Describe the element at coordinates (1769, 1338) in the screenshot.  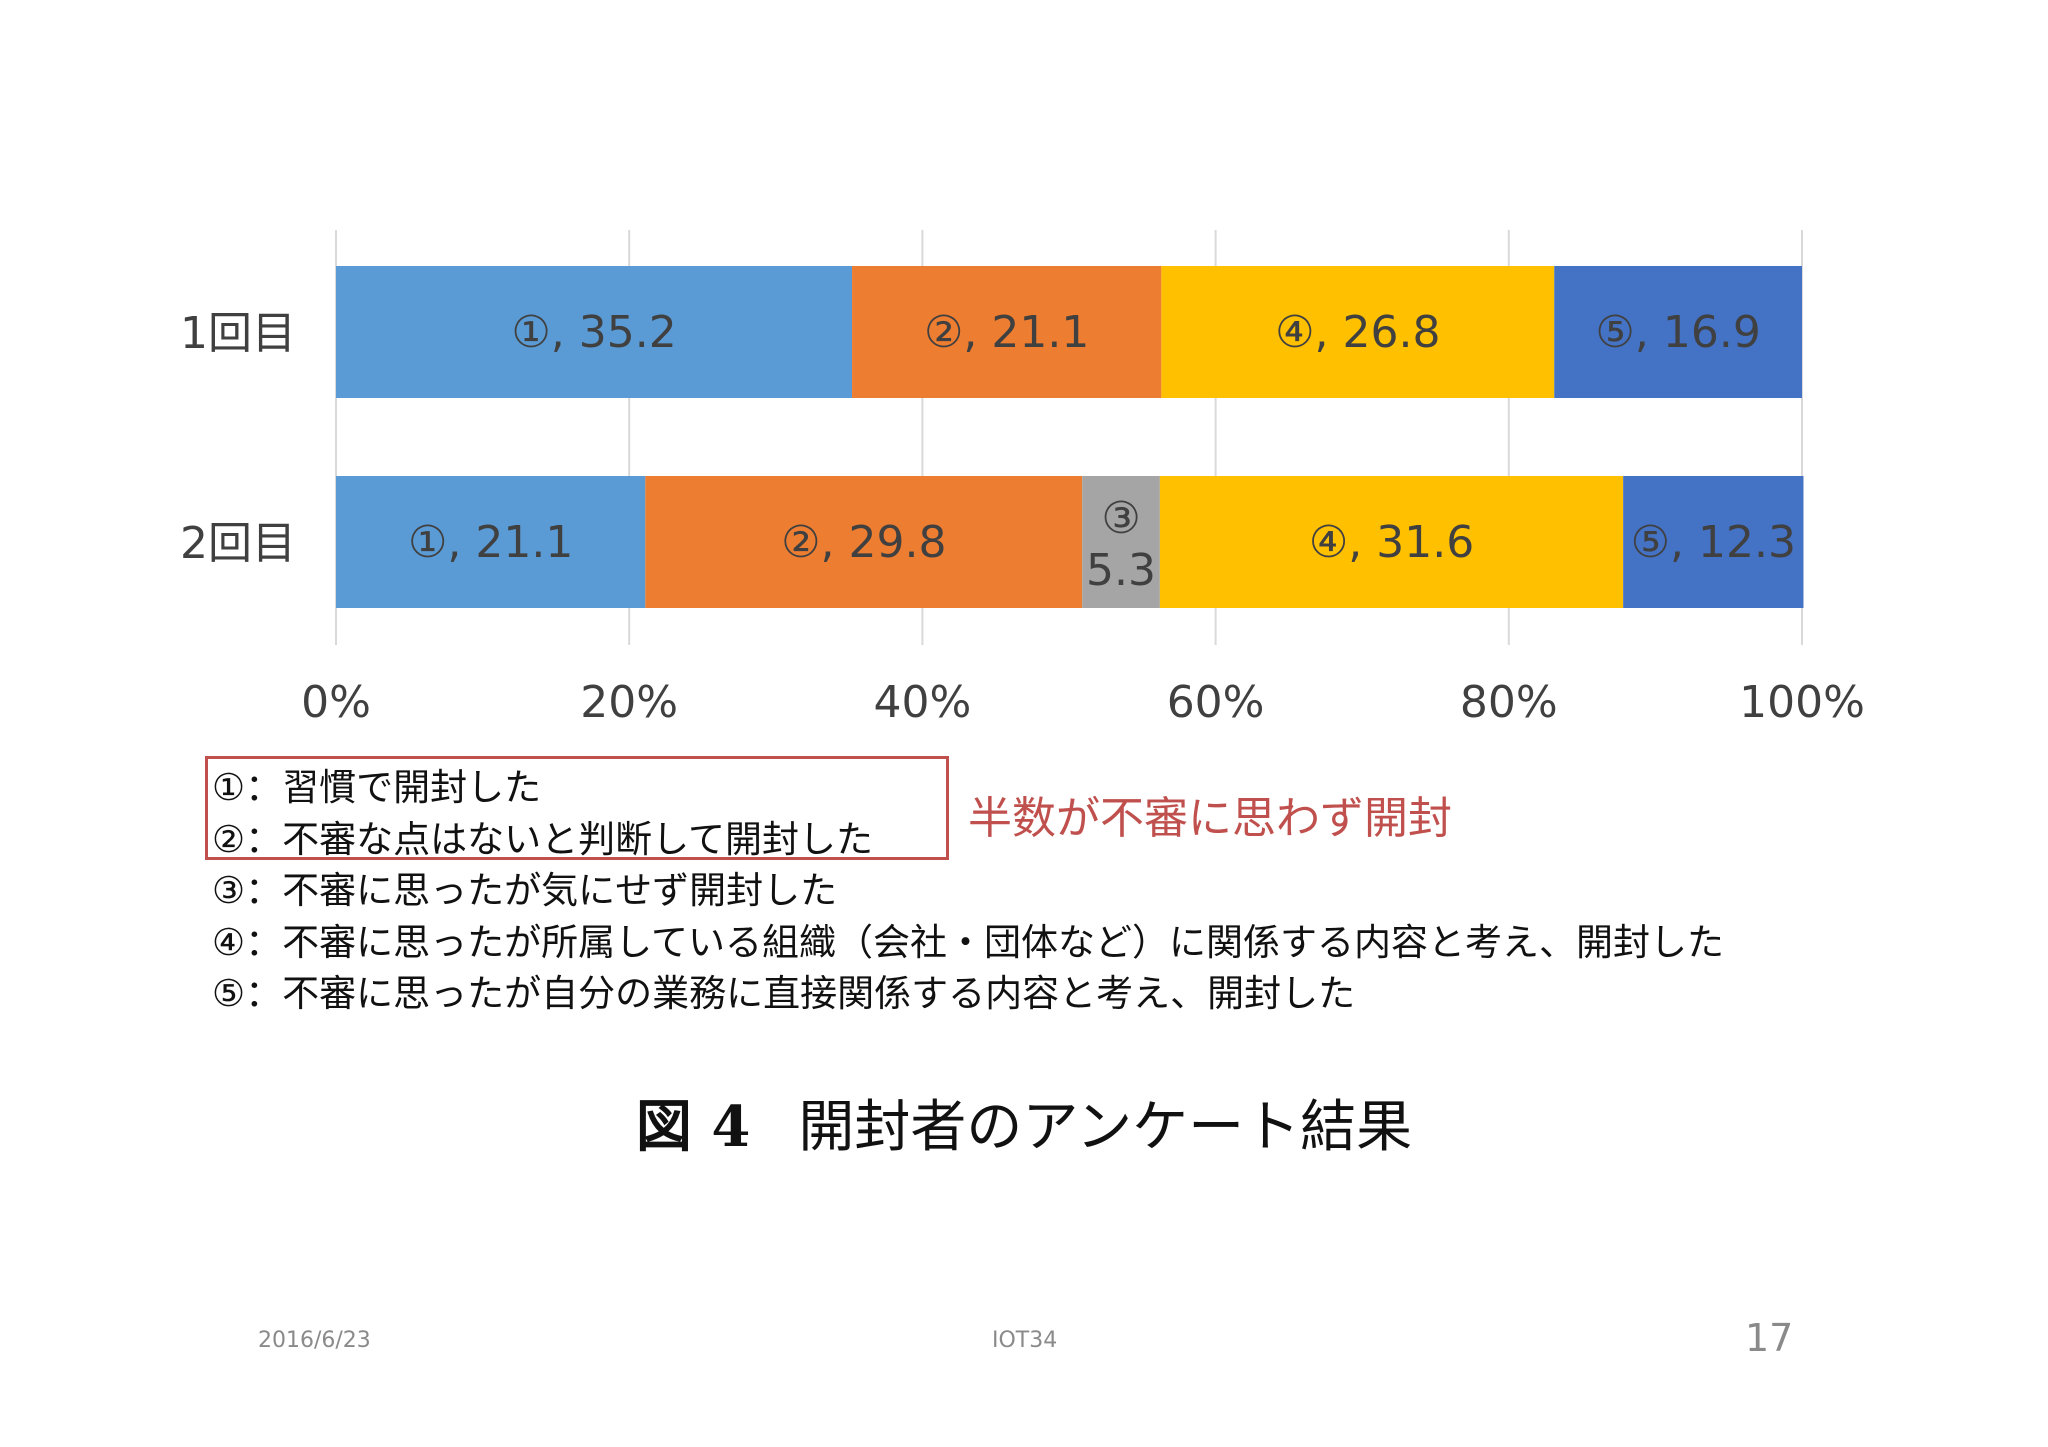
I see `page-number: 17` at that location.